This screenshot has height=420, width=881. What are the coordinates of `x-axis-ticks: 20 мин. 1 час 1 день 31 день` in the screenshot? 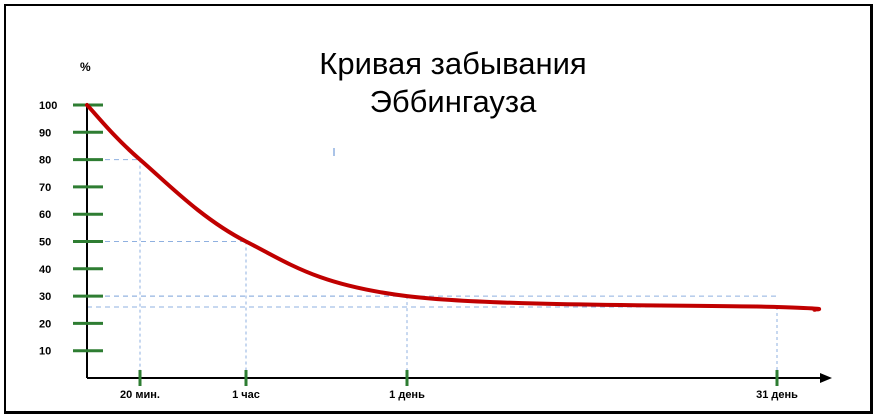 It's located at (459, 385).